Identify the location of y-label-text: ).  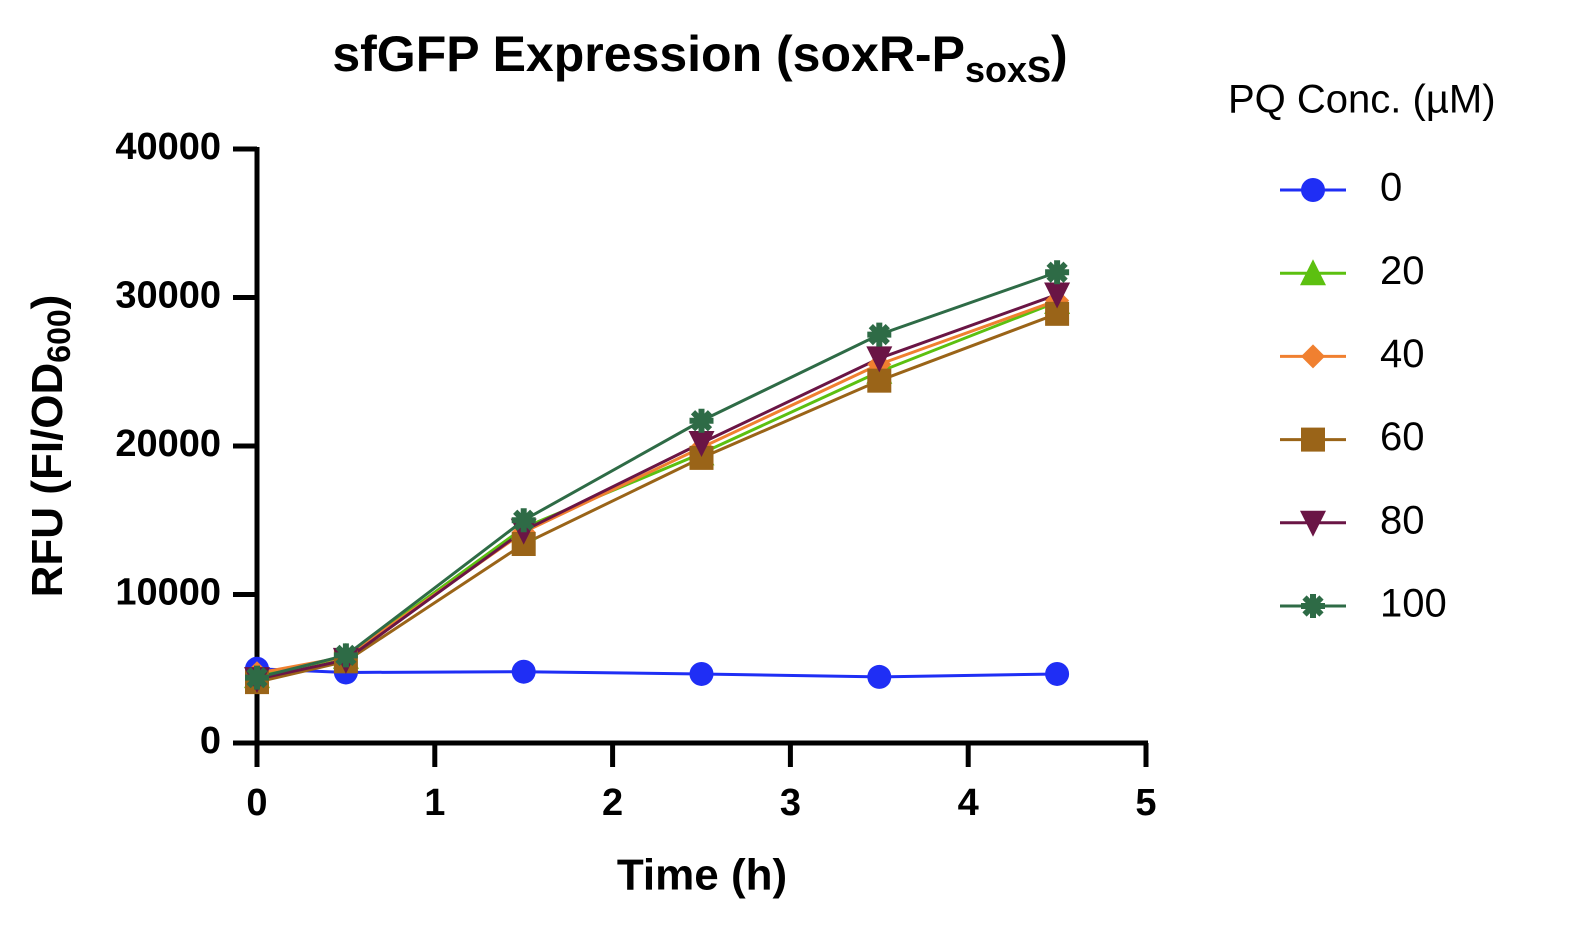
(47, 302).